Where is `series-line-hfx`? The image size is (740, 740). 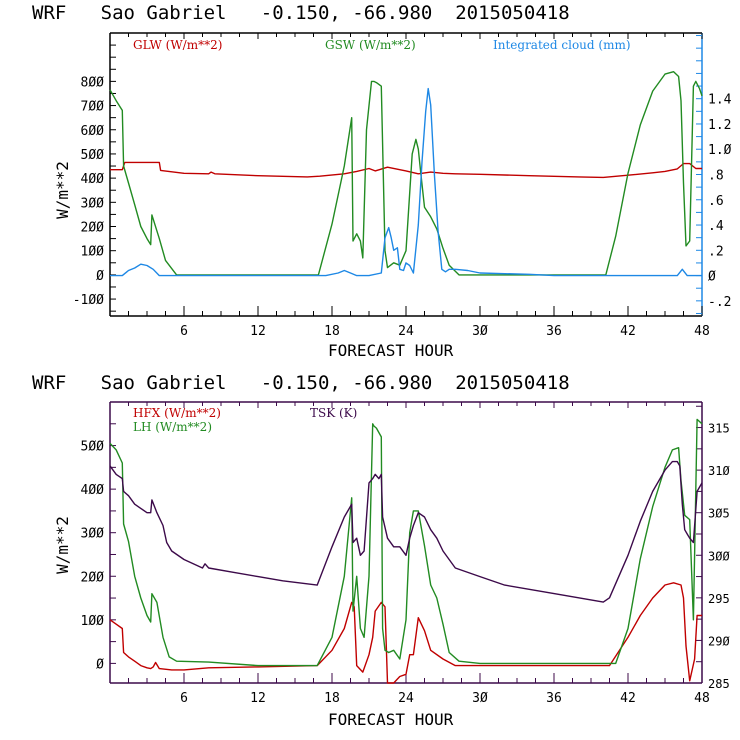
series-line-hfx is located at coordinates (405, 633).